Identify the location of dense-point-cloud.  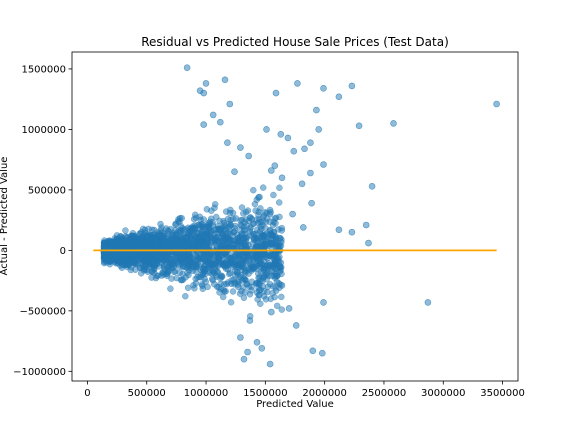
(193, 252).